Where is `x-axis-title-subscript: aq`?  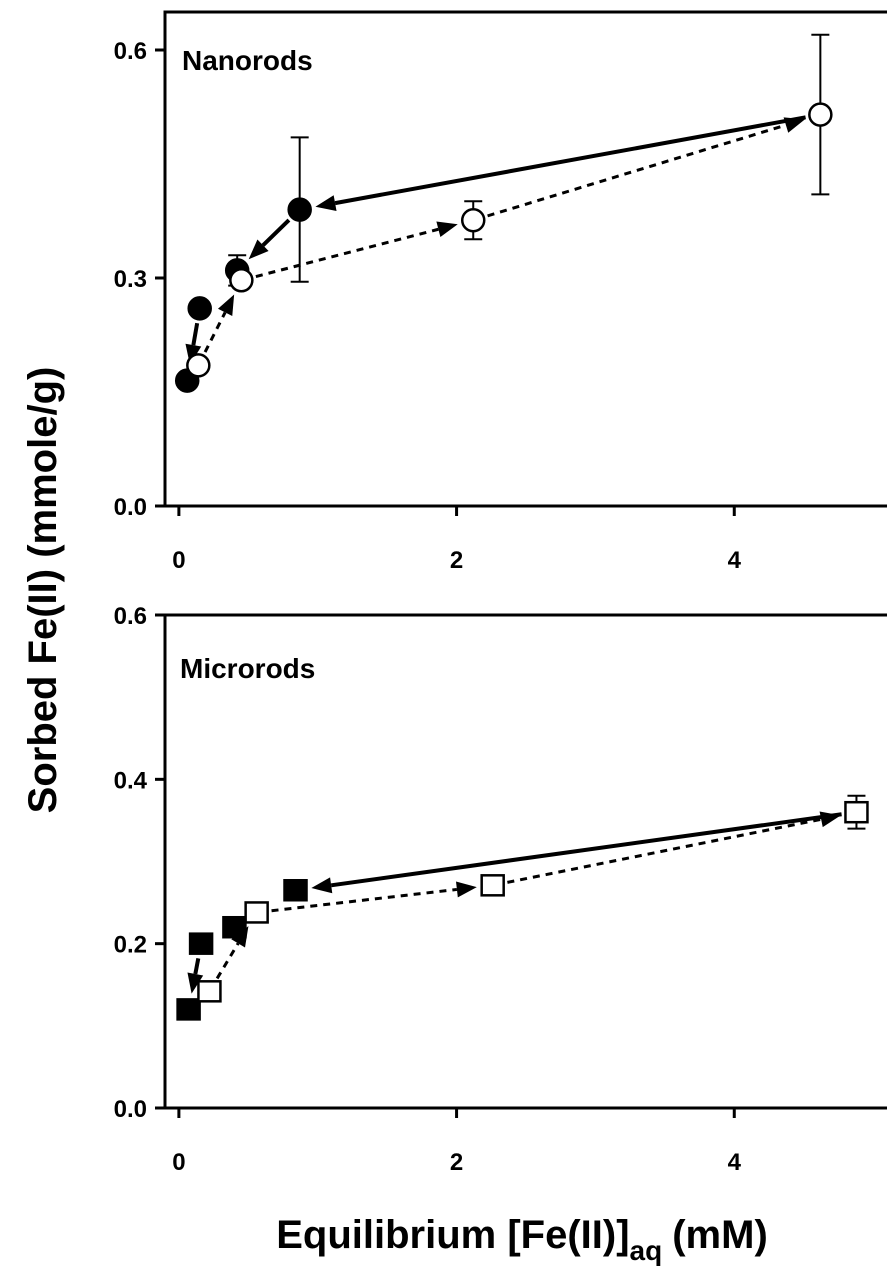
x-axis-title-subscript: aq is located at coordinates (646, 1250).